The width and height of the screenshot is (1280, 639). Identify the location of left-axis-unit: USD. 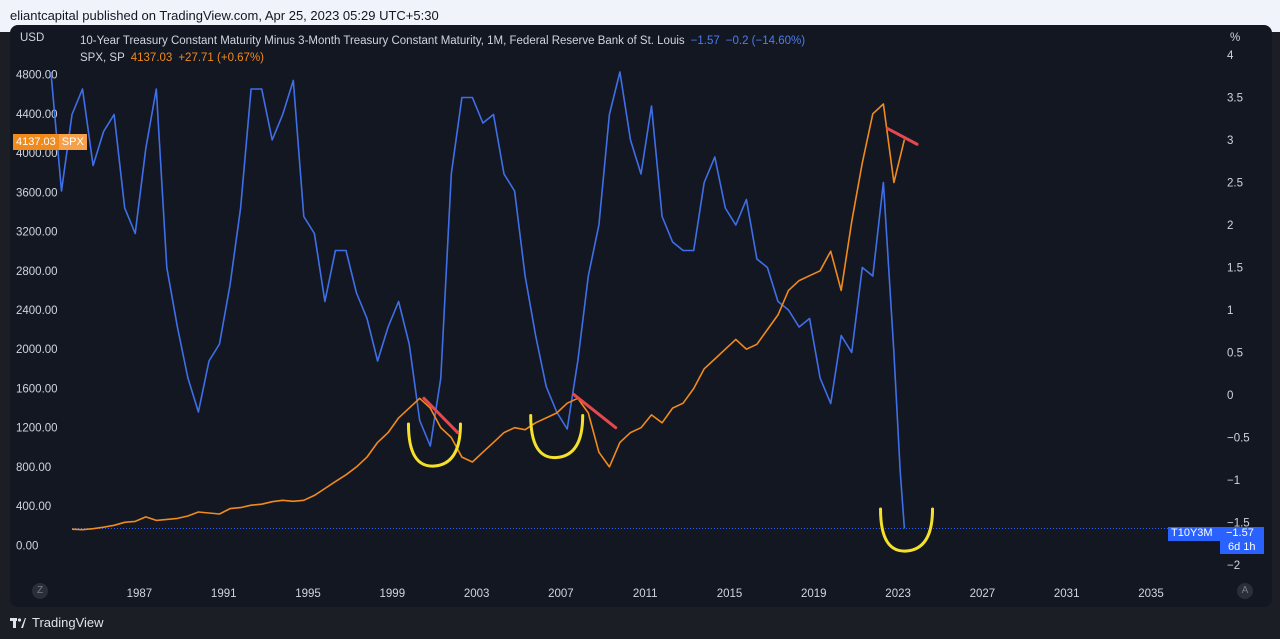
(32, 38).